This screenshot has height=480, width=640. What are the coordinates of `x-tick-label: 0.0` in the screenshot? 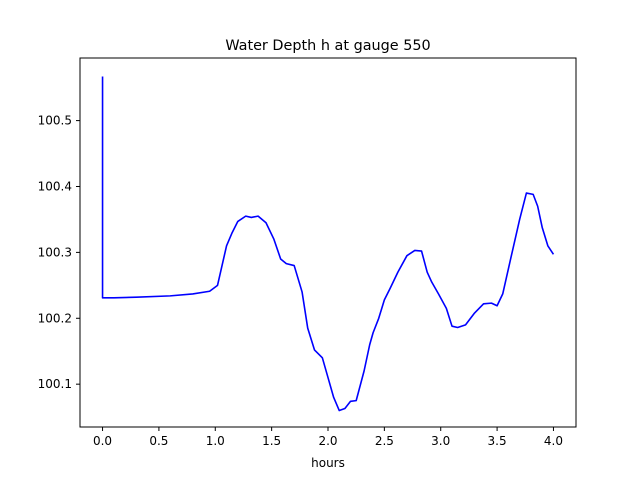 It's located at (102, 441).